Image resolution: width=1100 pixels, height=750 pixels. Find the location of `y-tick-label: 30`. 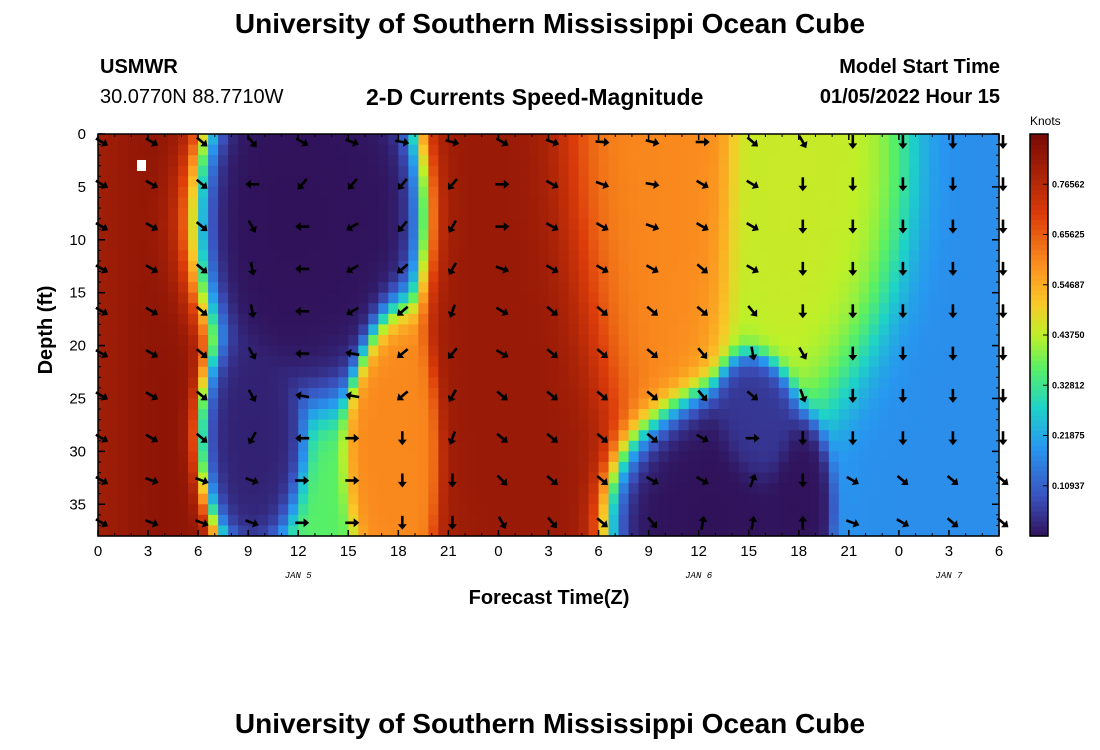

y-tick-label: 30 is located at coordinates (77, 451).